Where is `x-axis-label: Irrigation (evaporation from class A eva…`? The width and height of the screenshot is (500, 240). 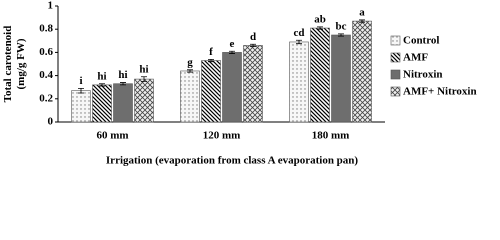
x-axis-label: Irrigation (evaporation from class A eva… is located at coordinates (232, 161).